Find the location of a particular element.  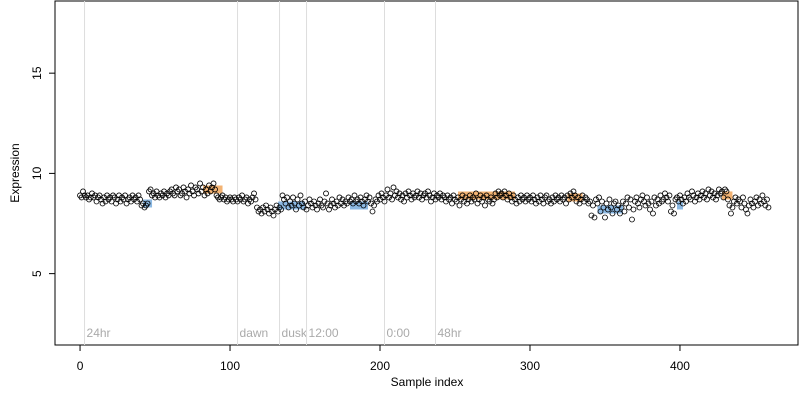

x-tick-label: 100 is located at coordinates (230, 366).